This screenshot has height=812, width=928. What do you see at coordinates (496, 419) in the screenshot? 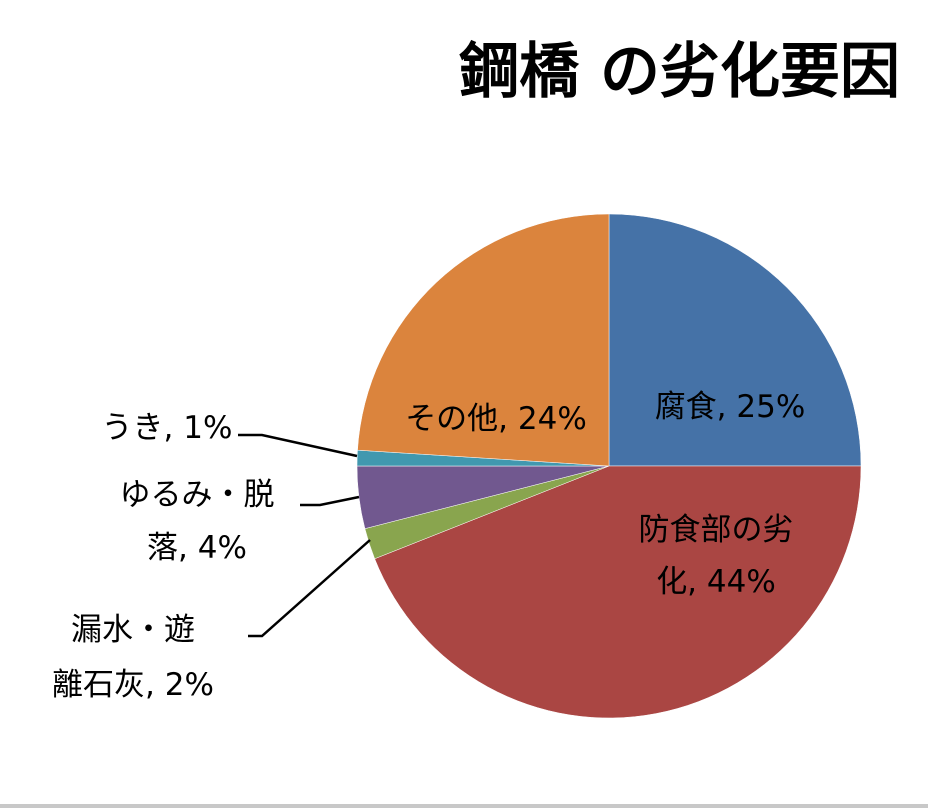
I see `data-label: その他, 24%` at bounding box center [496, 419].